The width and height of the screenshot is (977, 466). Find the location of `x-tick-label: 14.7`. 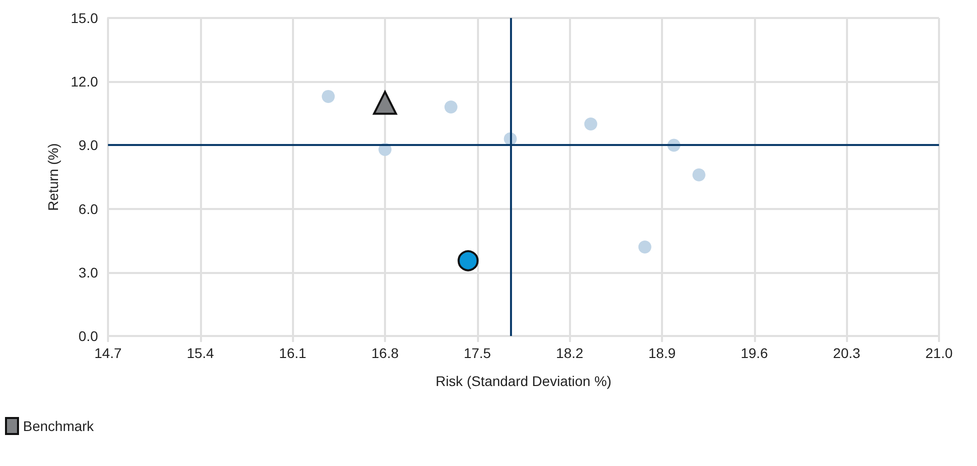

x-tick-label: 14.7 is located at coordinates (108, 353).